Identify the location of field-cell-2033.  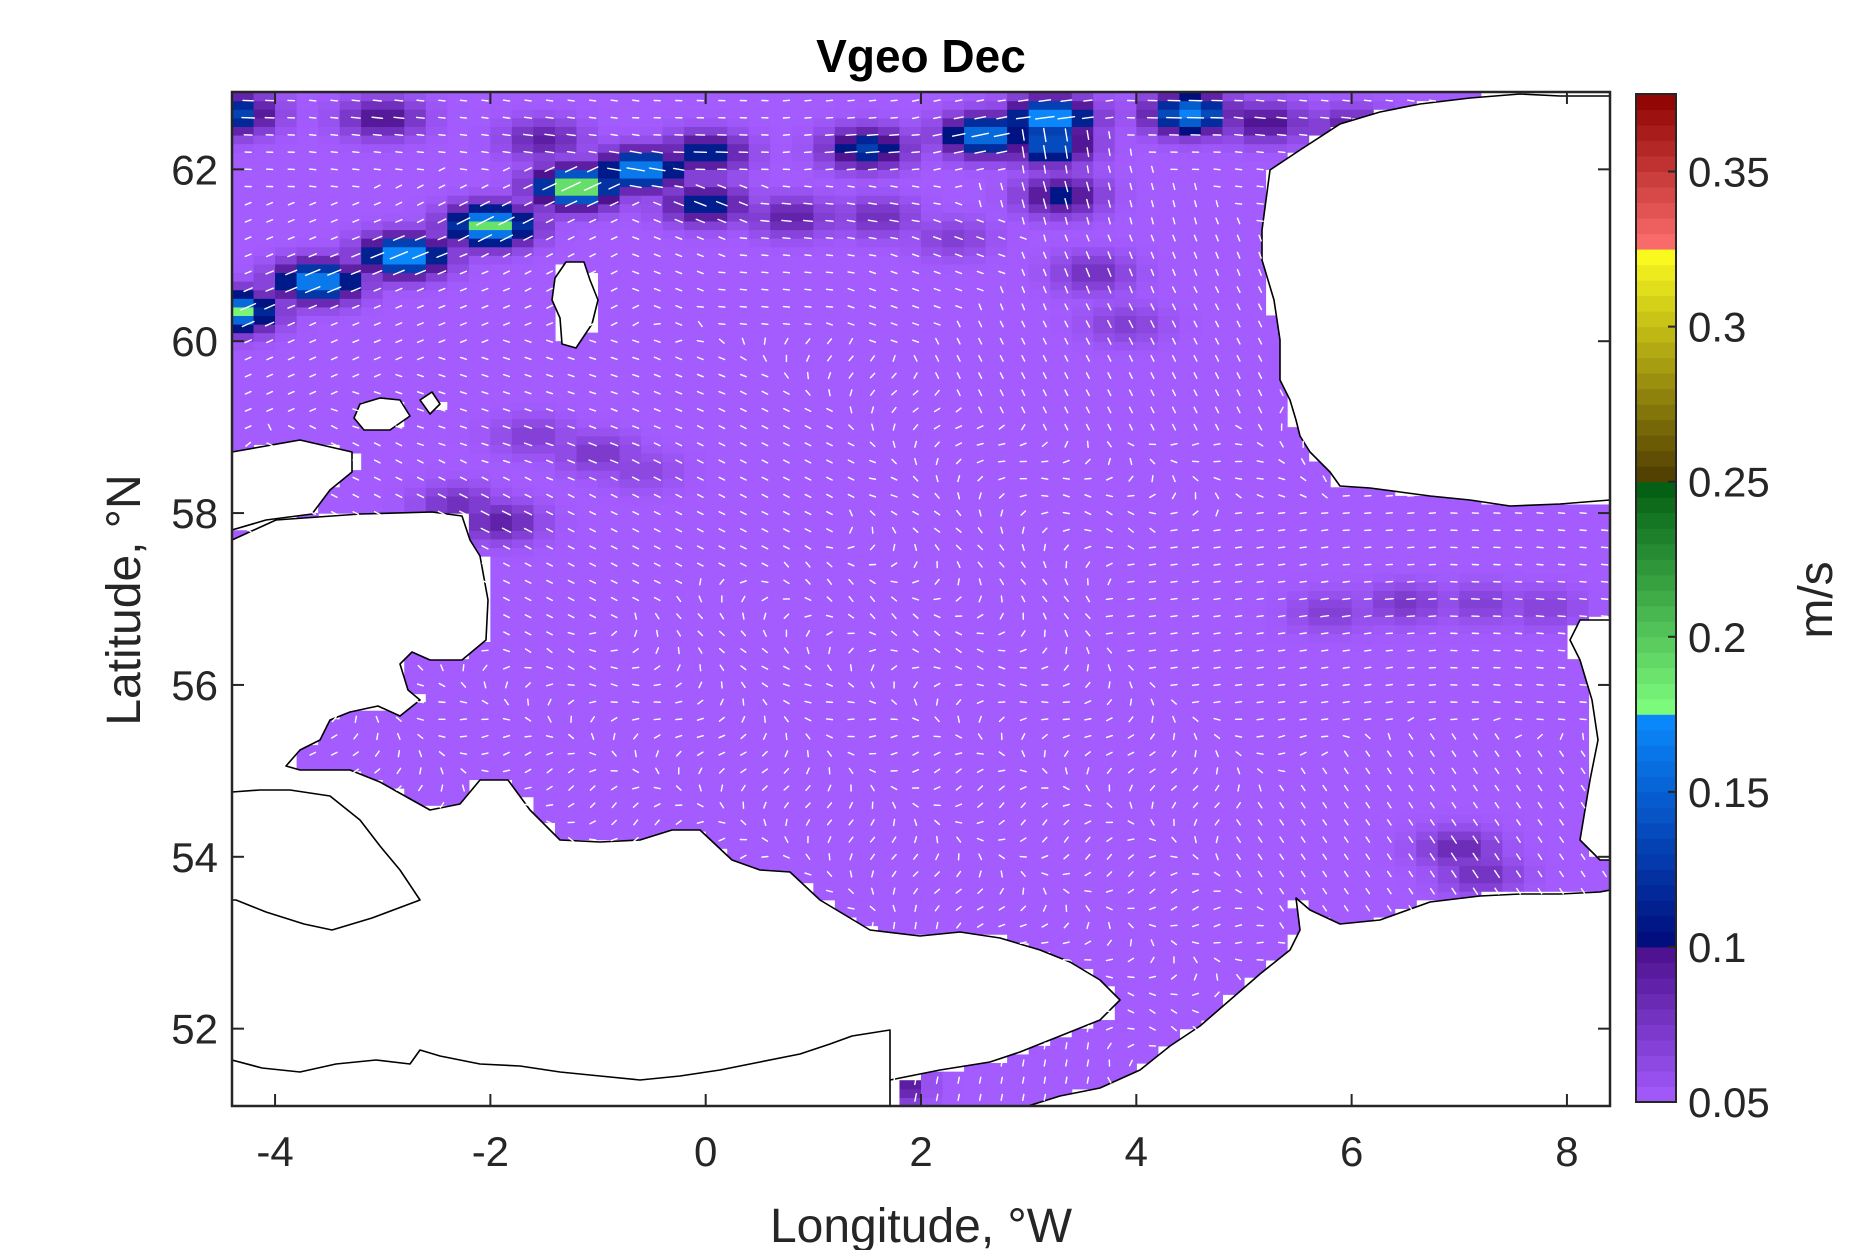
(824, 97).